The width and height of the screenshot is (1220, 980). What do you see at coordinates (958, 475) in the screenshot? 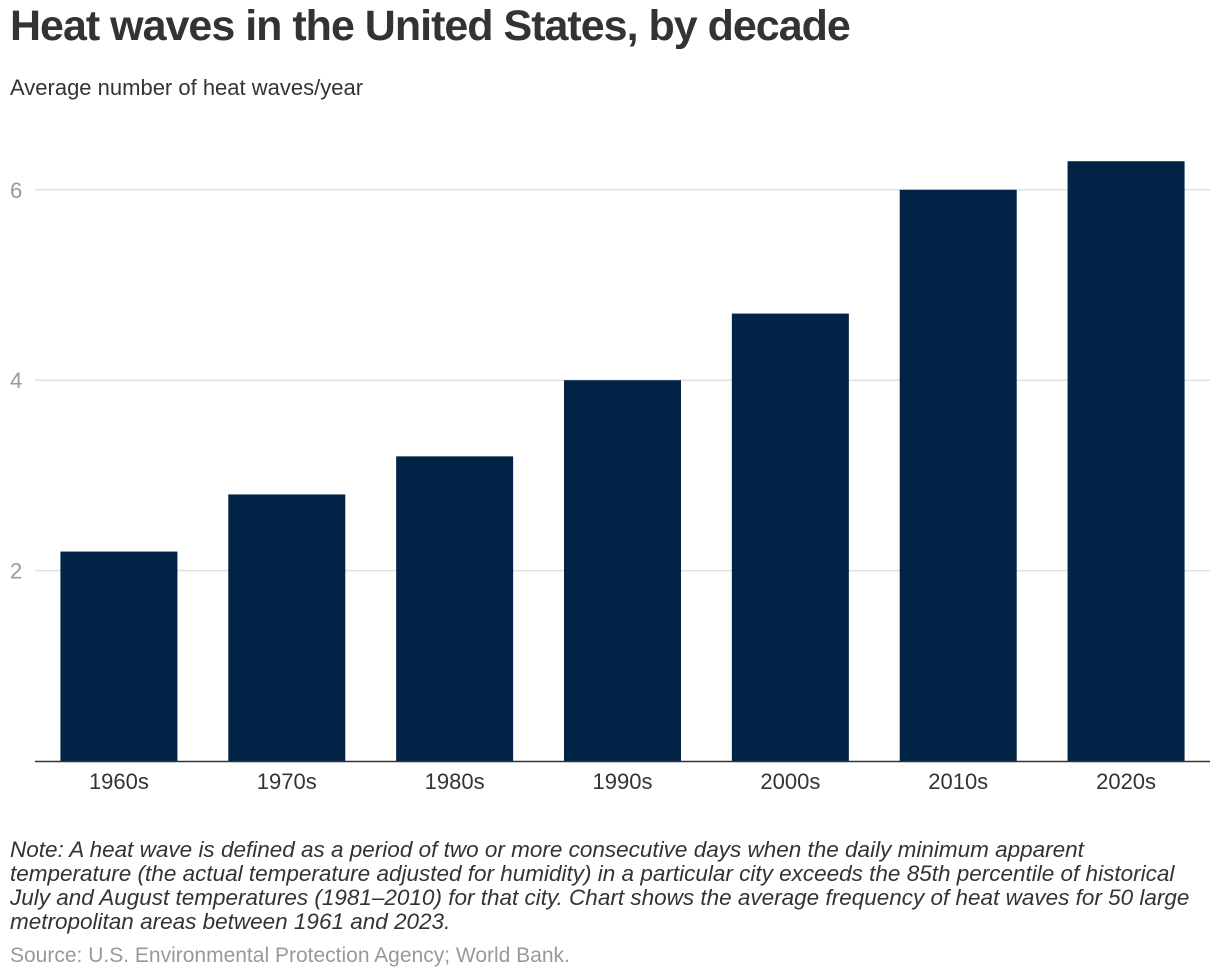
I see `bar-2010s` at bounding box center [958, 475].